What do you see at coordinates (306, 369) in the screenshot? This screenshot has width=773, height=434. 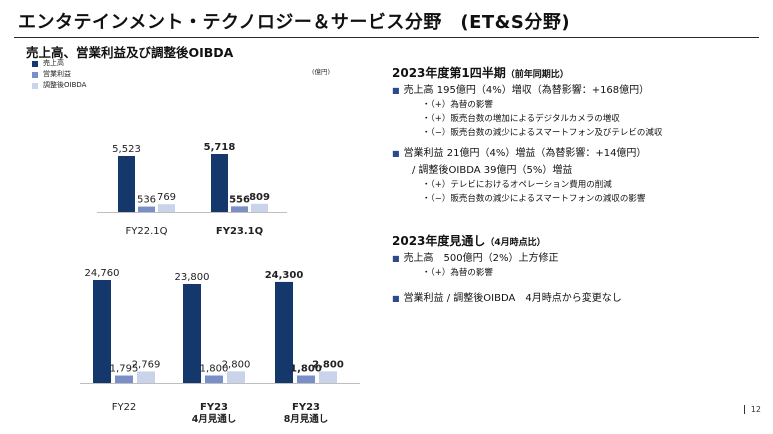 I see `data-label-op-income-5: 1,800` at bounding box center [306, 369].